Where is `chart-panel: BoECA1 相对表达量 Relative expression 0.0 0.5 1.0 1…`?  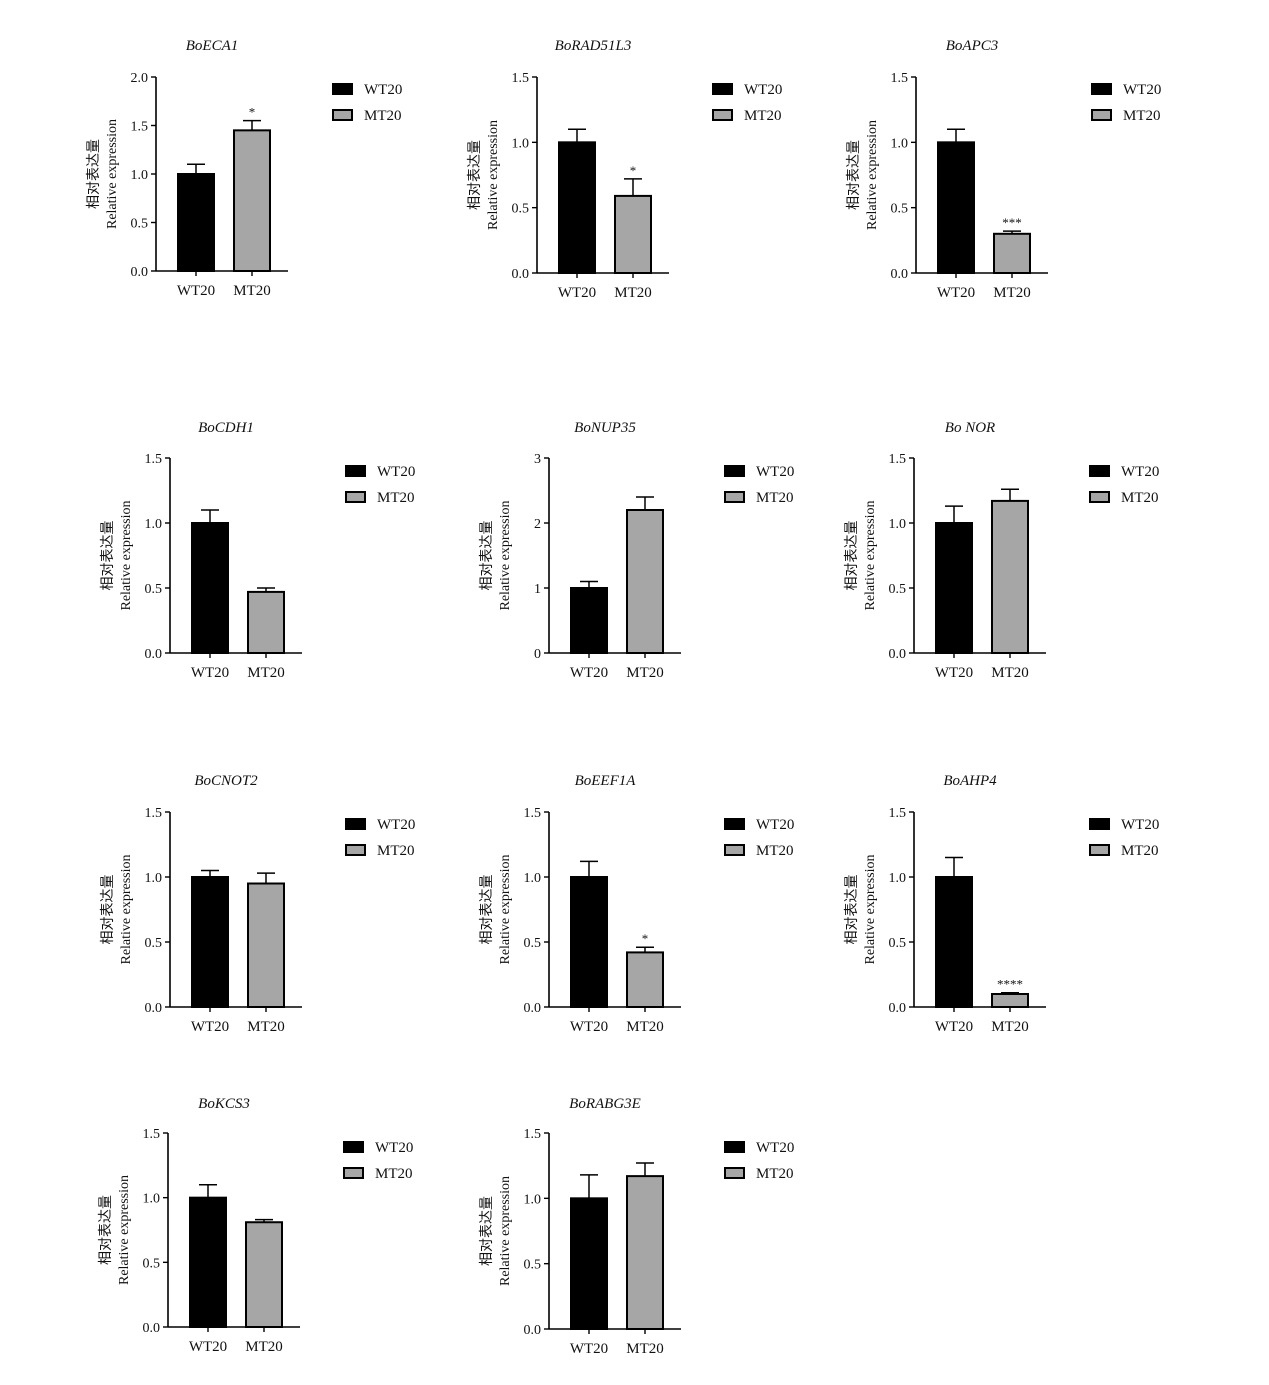 chart-panel: BoECA1 相对表达量 Relative expression 0.0 0.5 1.0 1… is located at coordinates (244, 168).